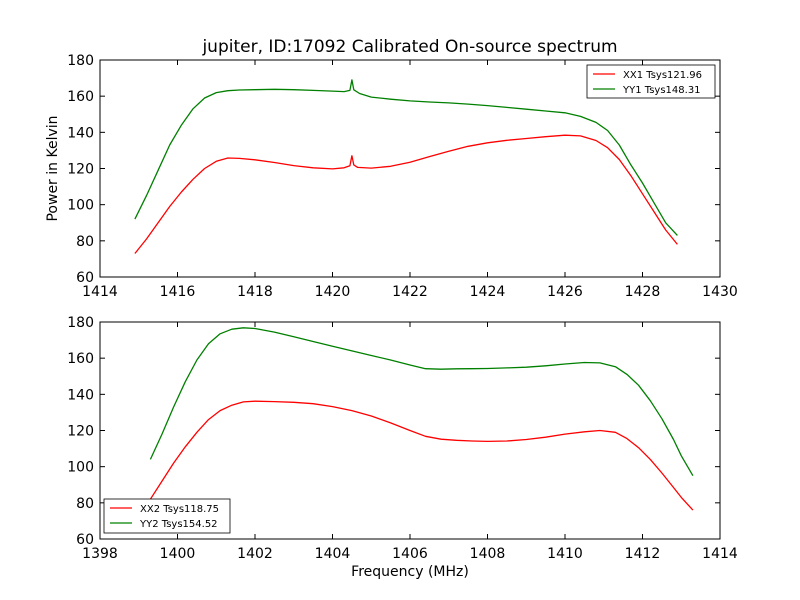 This screenshot has height=600, width=800. Describe the element at coordinates (565, 292) in the screenshot. I see `top-x-tick-label: 1426` at that location.